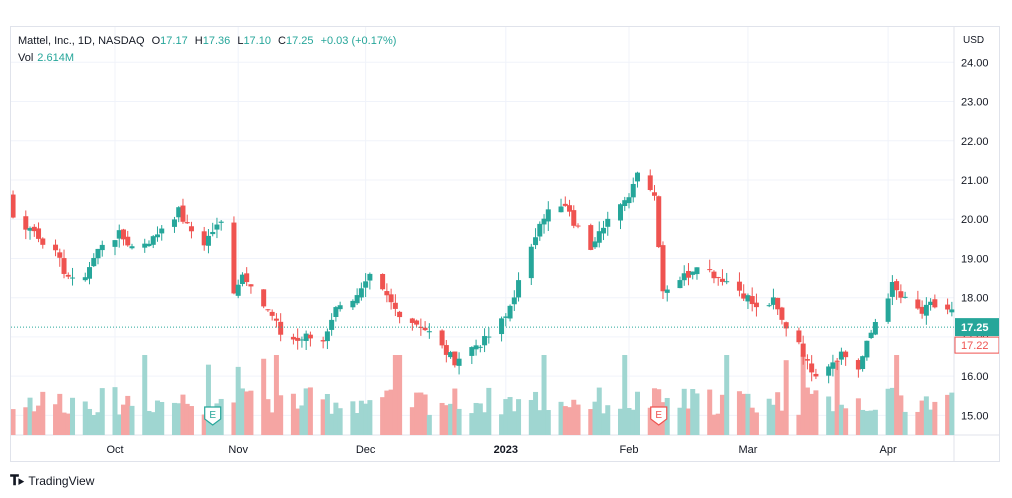  I want to click on change-value: +0.03 (+0.17%), so click(358, 41).